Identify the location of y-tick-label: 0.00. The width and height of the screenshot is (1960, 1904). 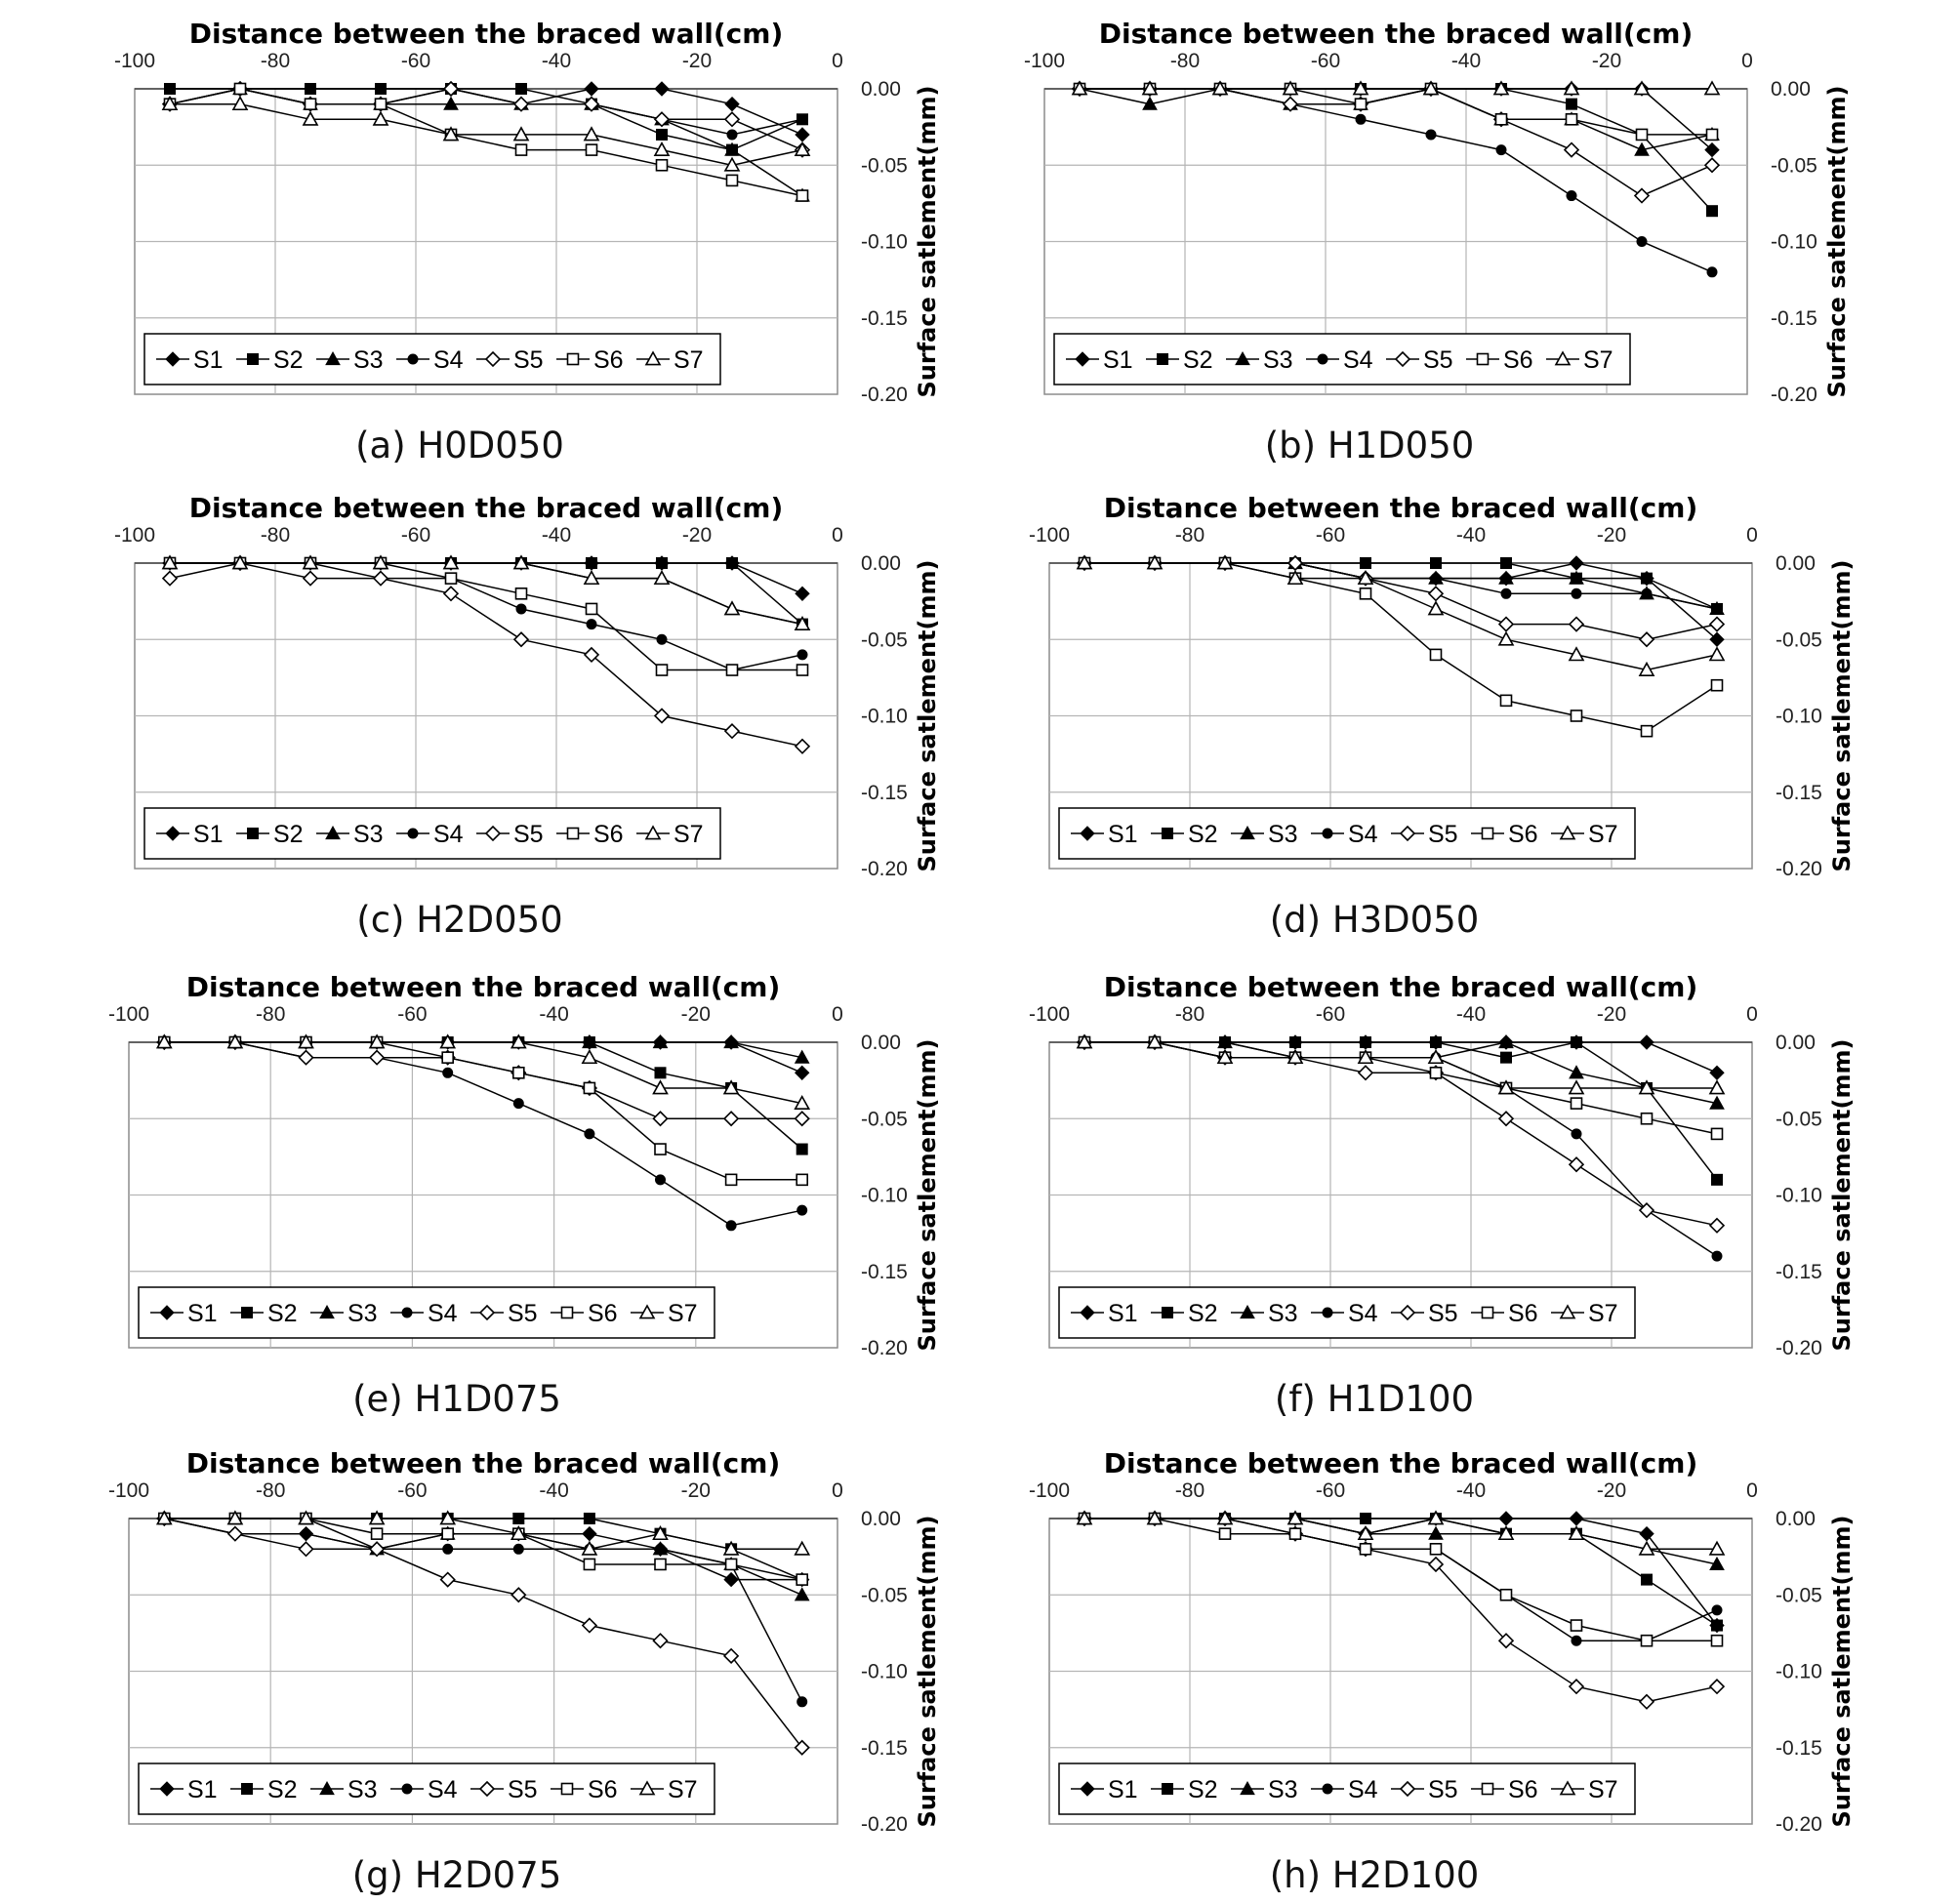
(1796, 1519).